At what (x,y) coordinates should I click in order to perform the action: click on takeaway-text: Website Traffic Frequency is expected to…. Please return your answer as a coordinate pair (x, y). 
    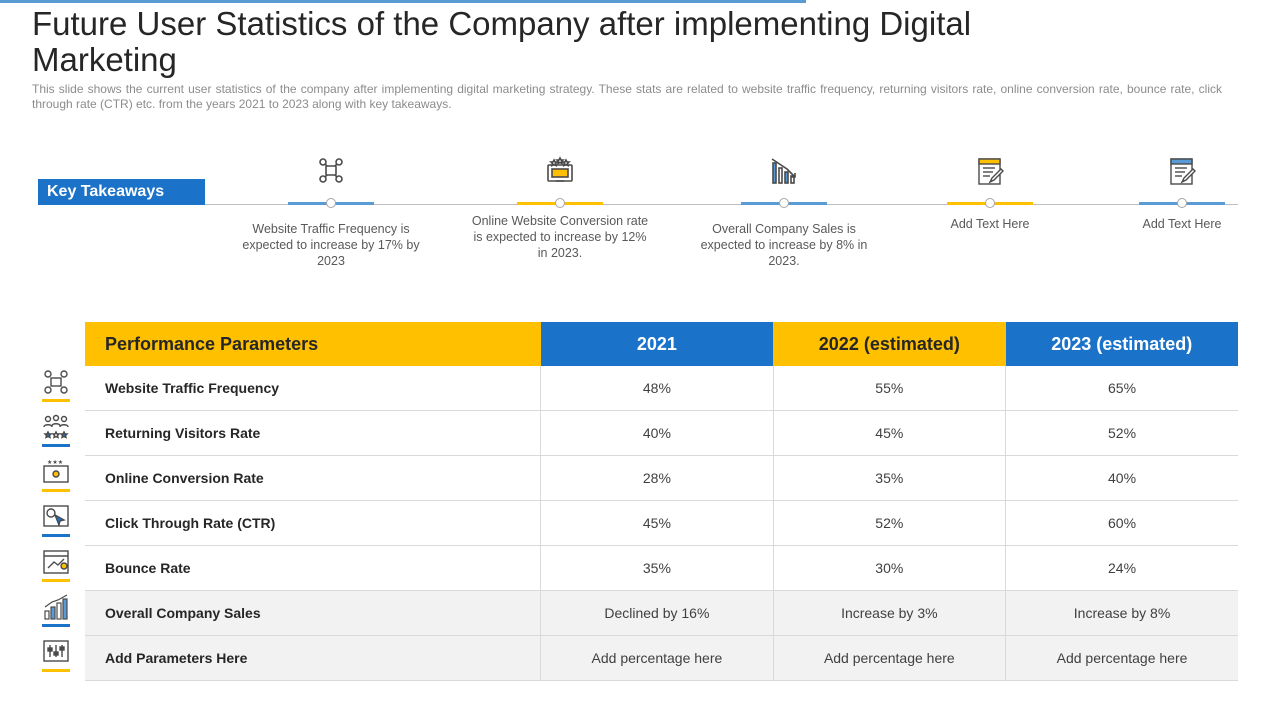
    Looking at the image, I should click on (331, 245).